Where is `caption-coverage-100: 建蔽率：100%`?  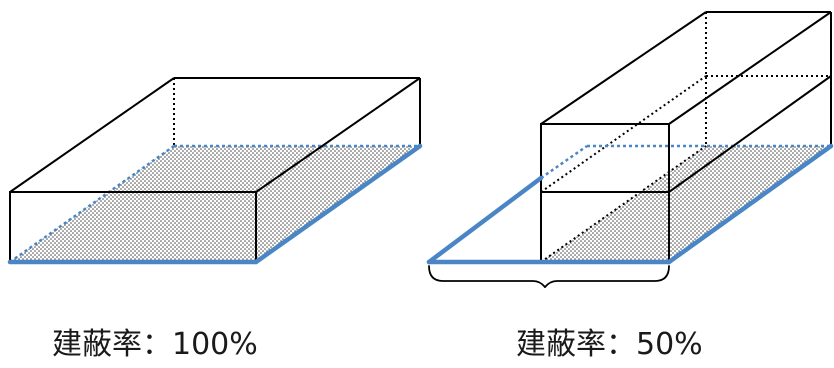
caption-coverage-100: 建蔽率：100% is located at coordinates (155, 344).